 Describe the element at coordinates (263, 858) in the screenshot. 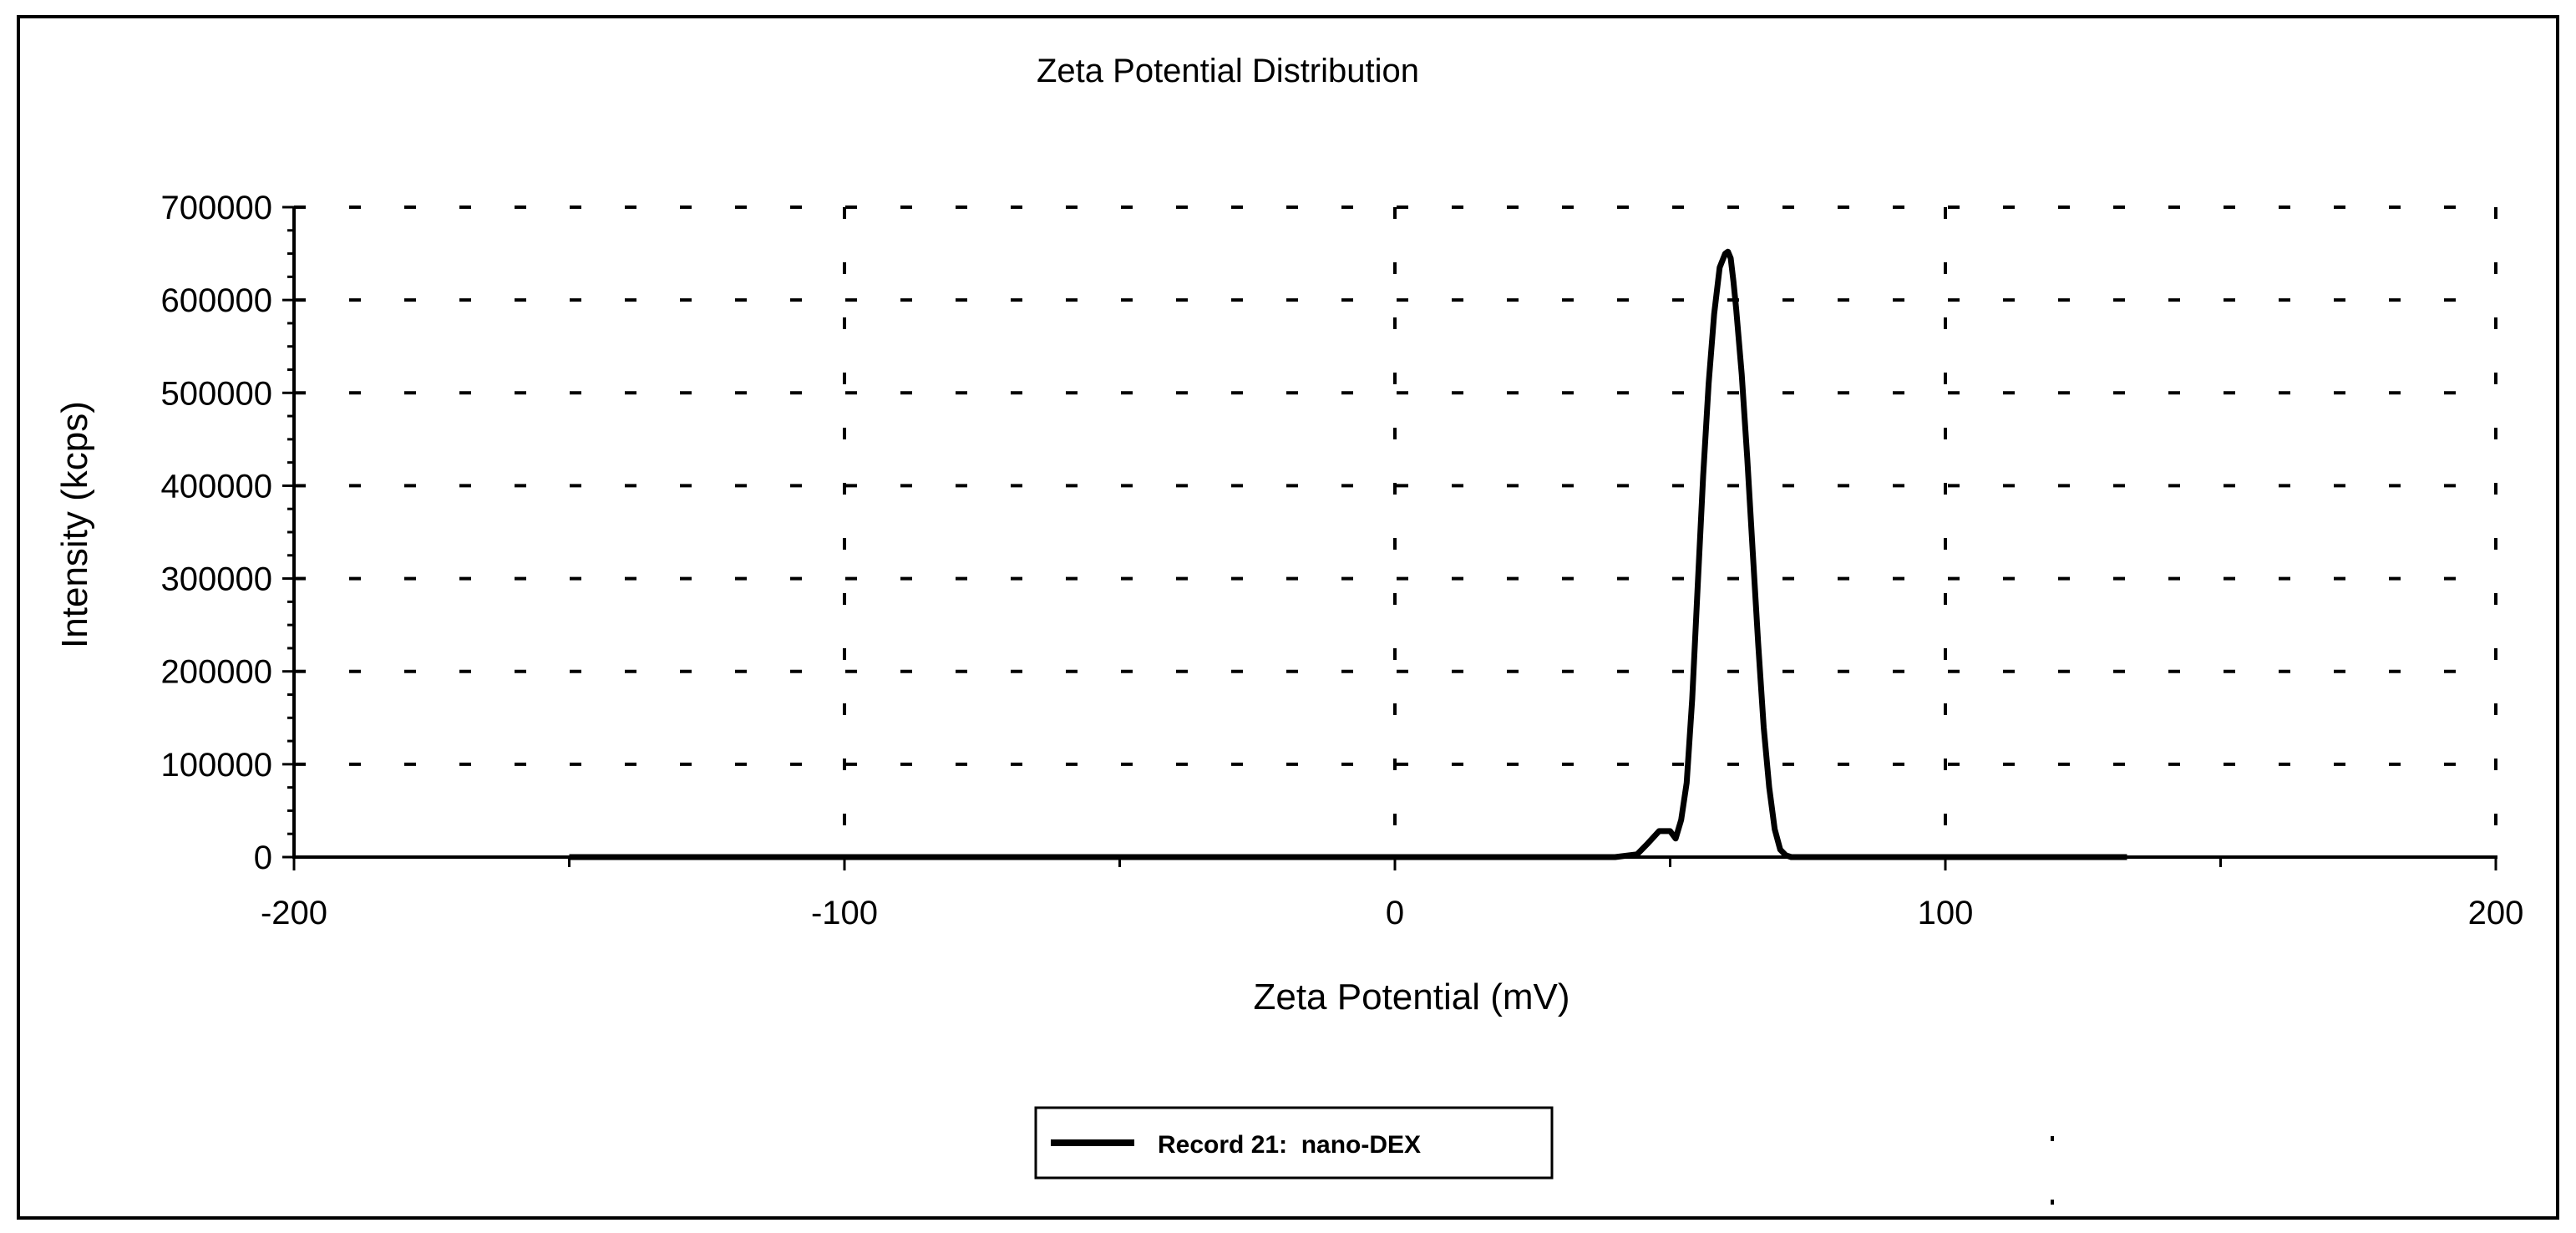

I see `y-tick-label: 0` at that location.